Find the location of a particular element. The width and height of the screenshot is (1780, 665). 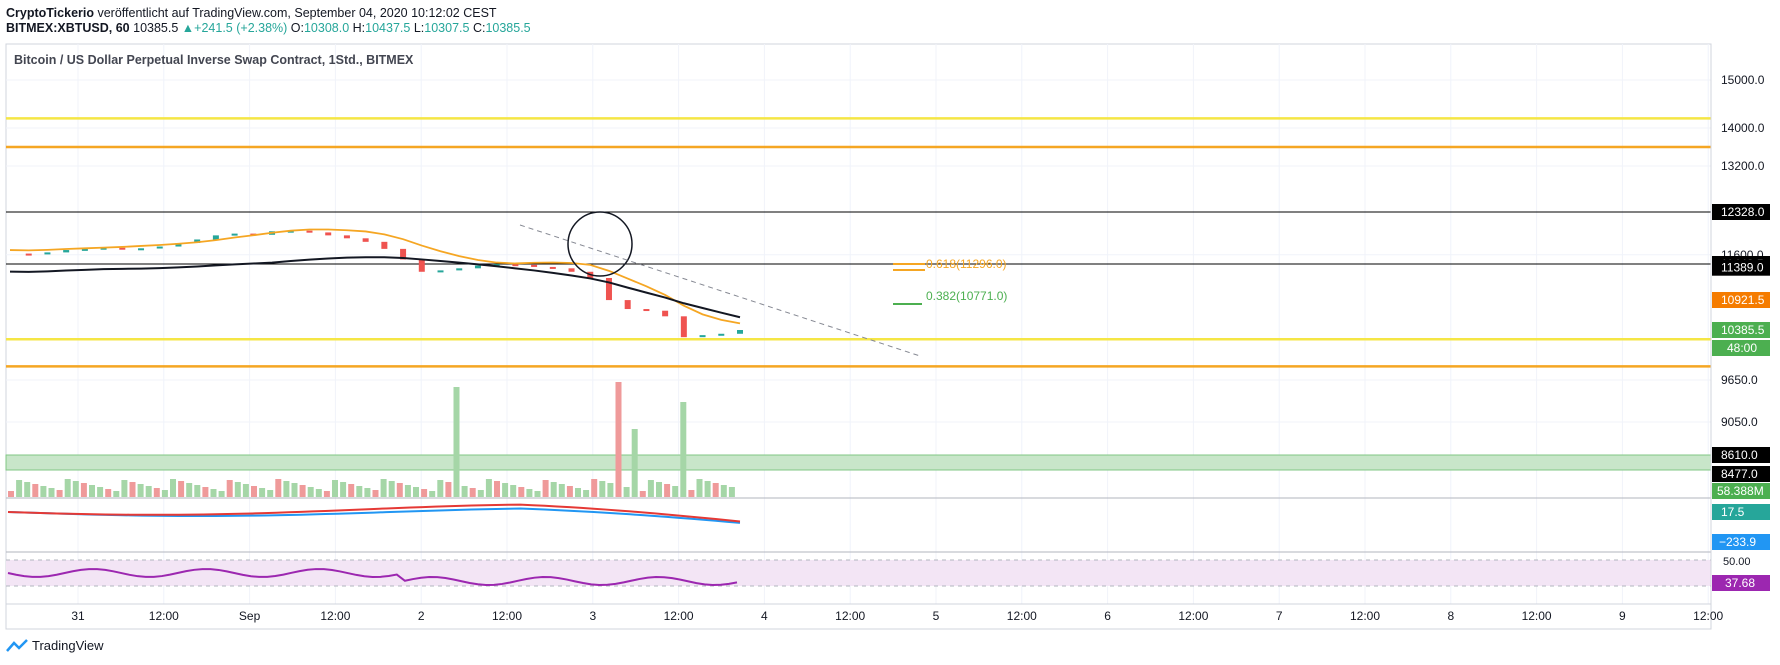

time-tick-label: 2 is located at coordinates (421, 616).